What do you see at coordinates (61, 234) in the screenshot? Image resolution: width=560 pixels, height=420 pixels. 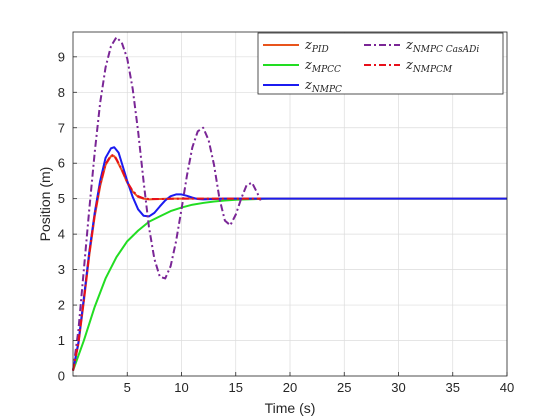 I see `y-tick-label: 4` at bounding box center [61, 234].